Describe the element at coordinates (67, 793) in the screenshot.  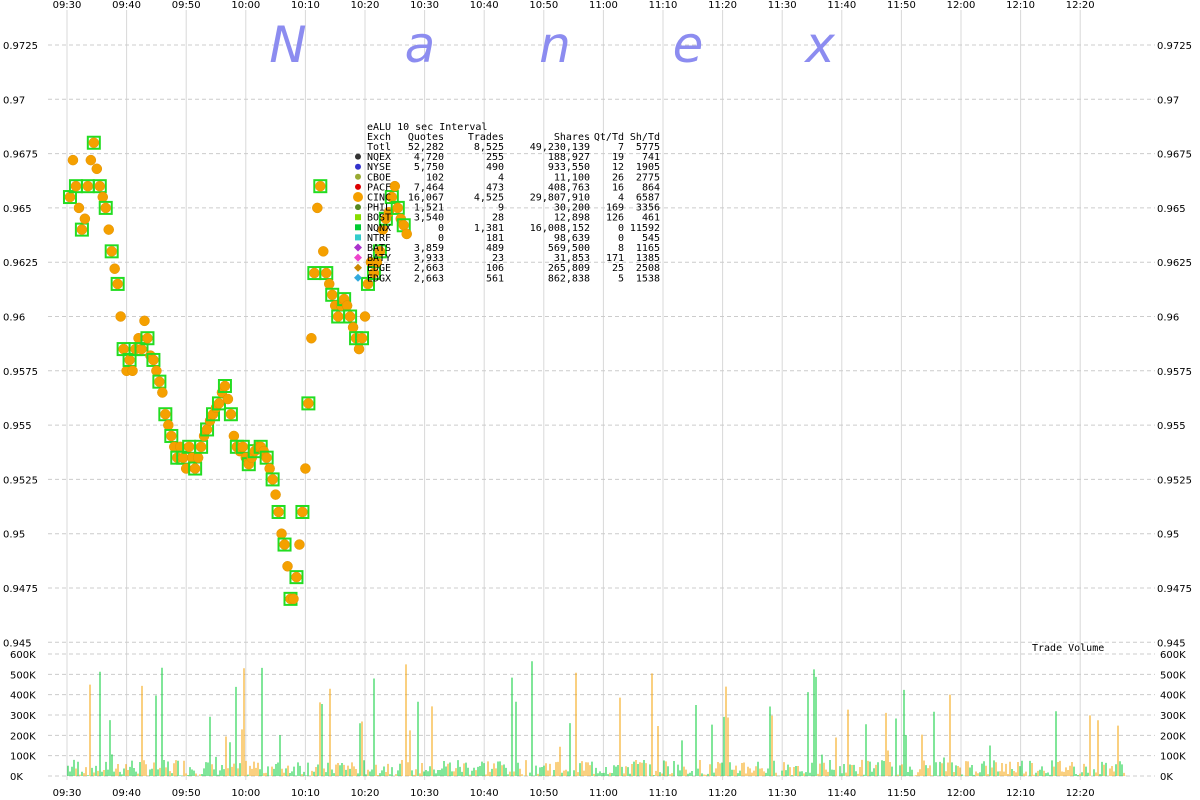
I see `x-tick-label-bottom: 09:30` at that location.